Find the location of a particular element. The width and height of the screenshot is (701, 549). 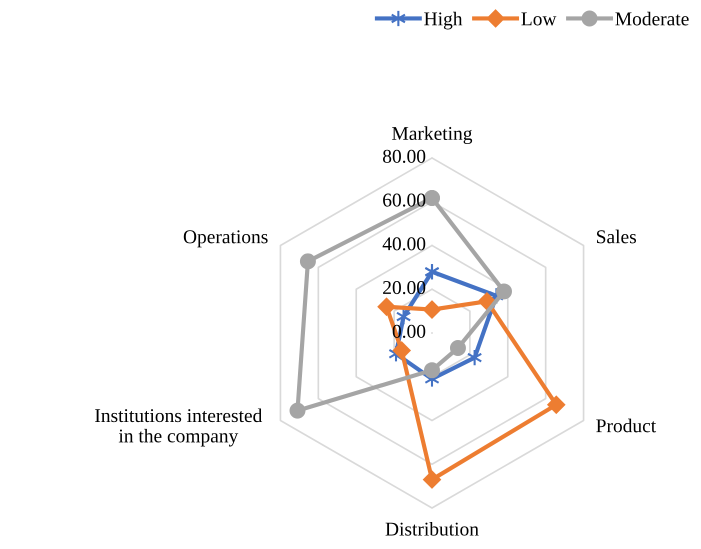

spoke-label: Sales is located at coordinates (616, 237).